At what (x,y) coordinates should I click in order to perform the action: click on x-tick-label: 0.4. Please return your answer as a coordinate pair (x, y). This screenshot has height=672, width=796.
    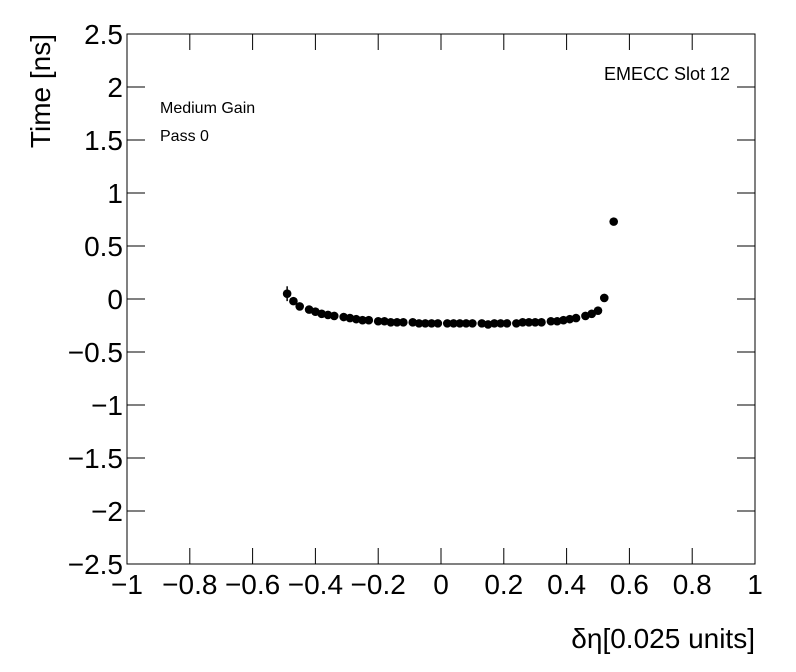
    Looking at the image, I should click on (566, 584).